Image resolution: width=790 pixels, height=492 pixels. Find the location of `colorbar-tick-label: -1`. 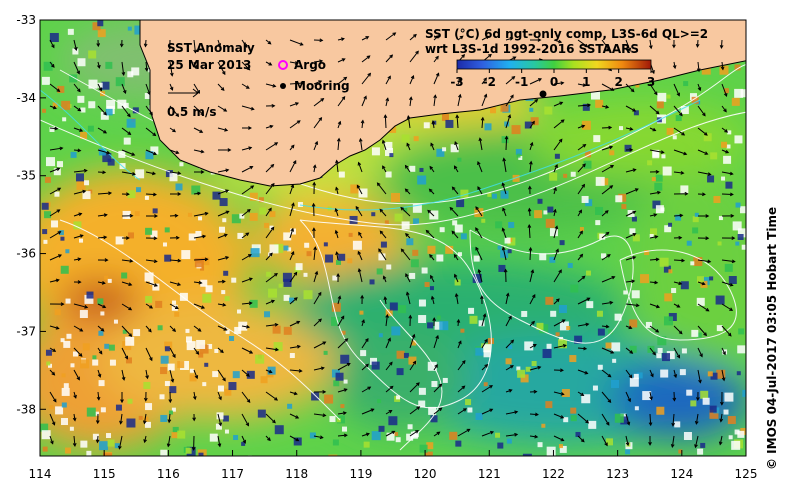

colorbar-tick-label: -1 is located at coordinates (521, 82).